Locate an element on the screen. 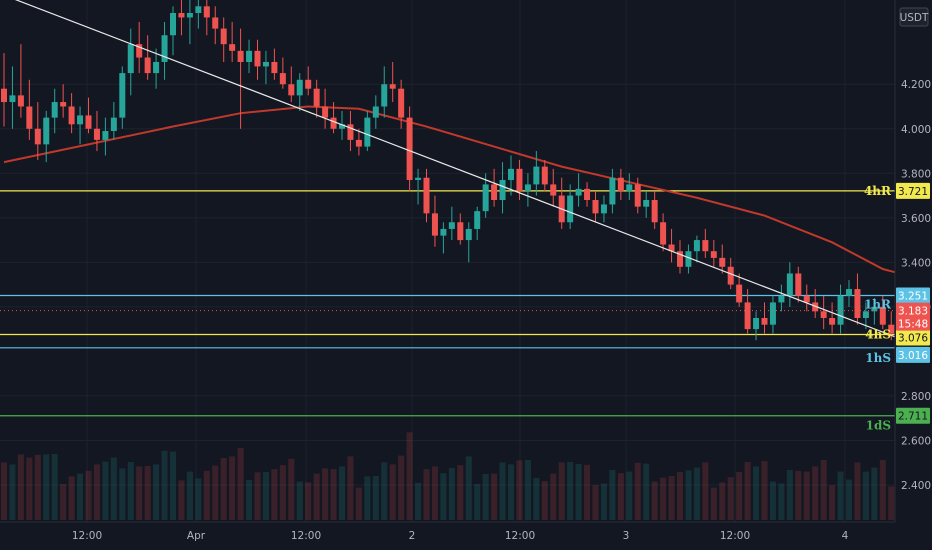 The height and width of the screenshot is (550, 932). time-axis-bg is located at coordinates (447, 536).